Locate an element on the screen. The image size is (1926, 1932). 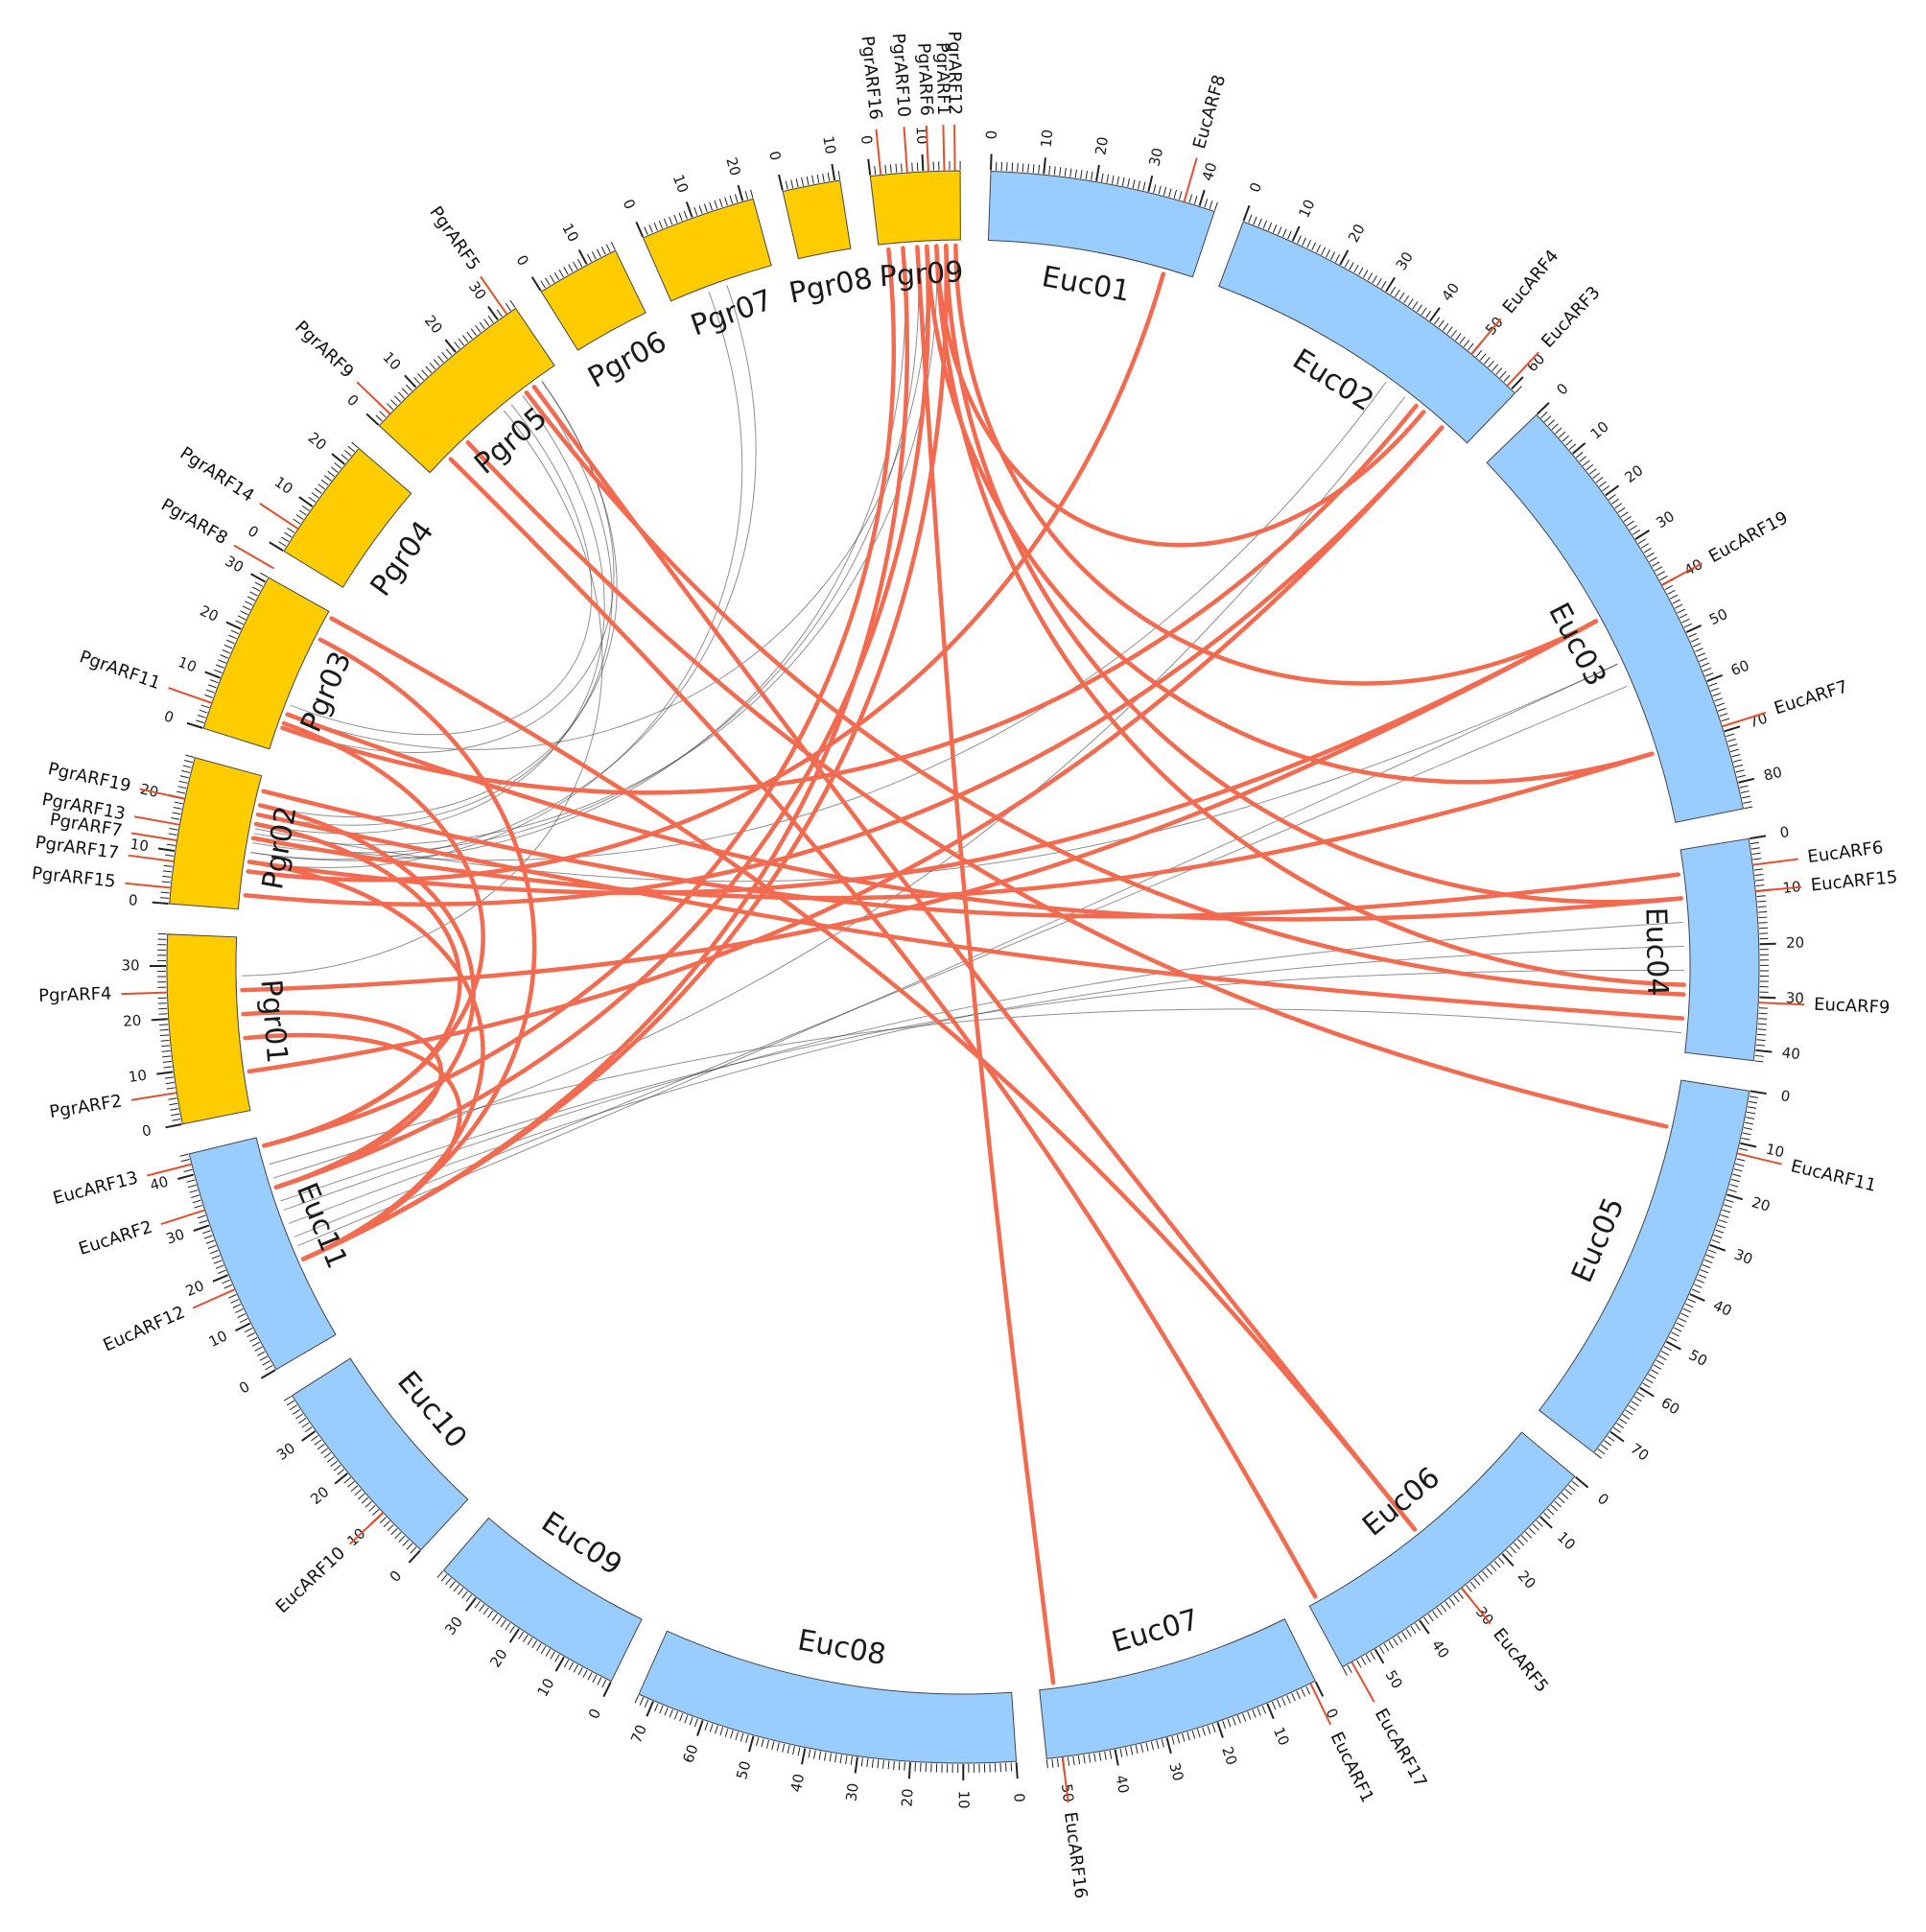
tick-label: 40 is located at coordinates (797, 1783).